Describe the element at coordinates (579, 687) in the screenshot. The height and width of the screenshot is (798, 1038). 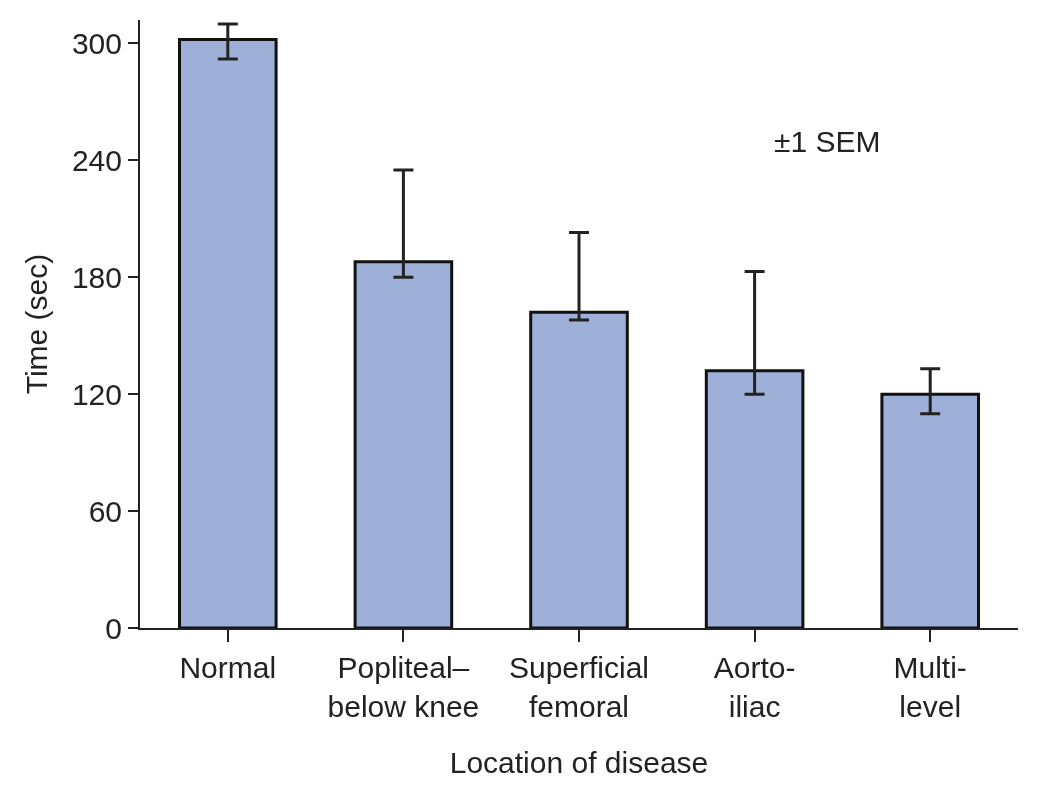
I see `x-tick-label: Superficial femoral` at that location.